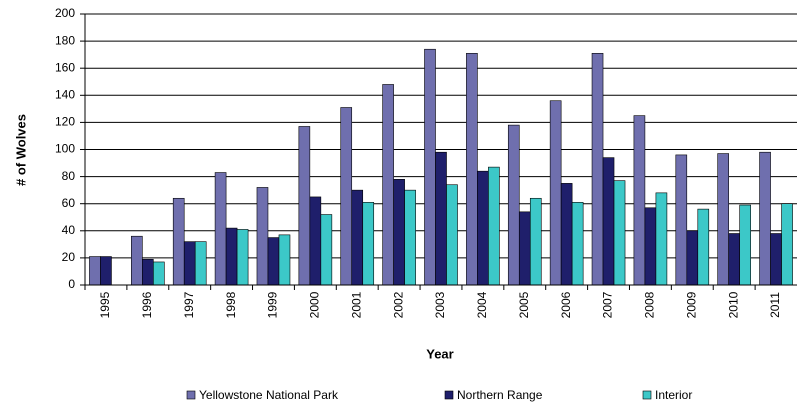 This screenshot has height=413, width=799. Describe the element at coordinates (69, 203) in the screenshot. I see `y-tick-label: 60` at that location.